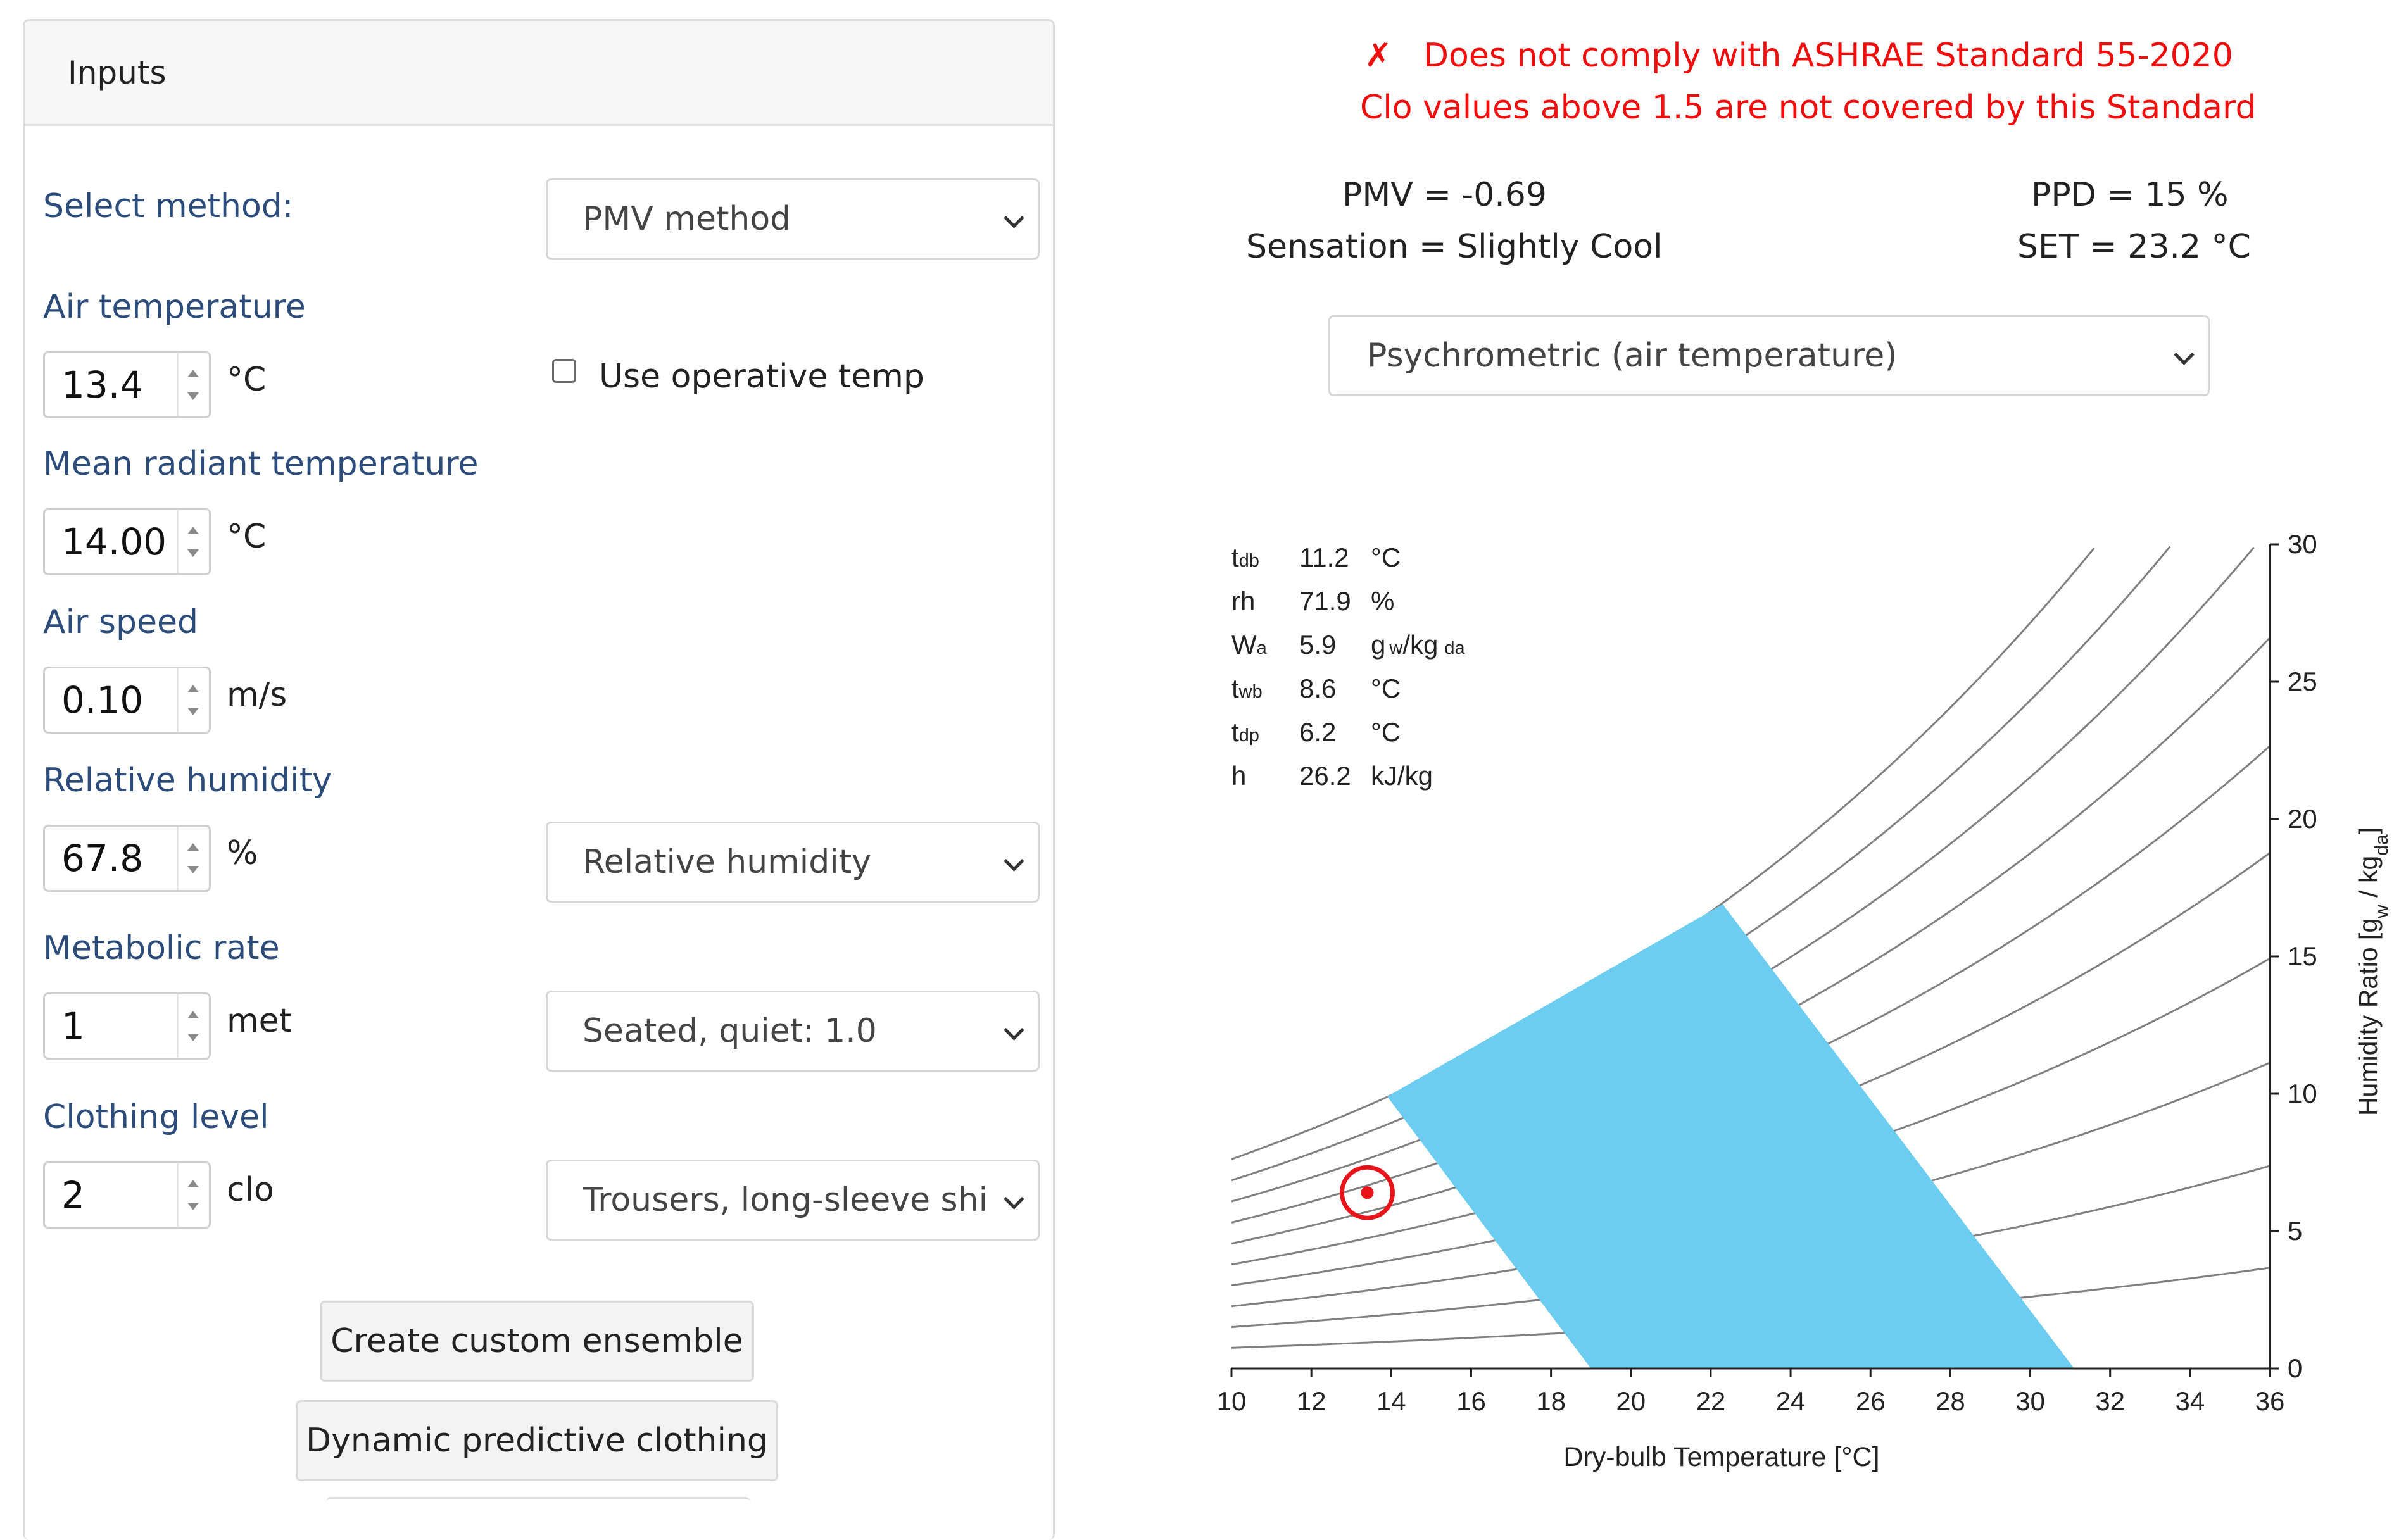 This screenshot has height=1540, width=2406. I want to click on set-value: SET = 23.2 °C, so click(2134, 247).